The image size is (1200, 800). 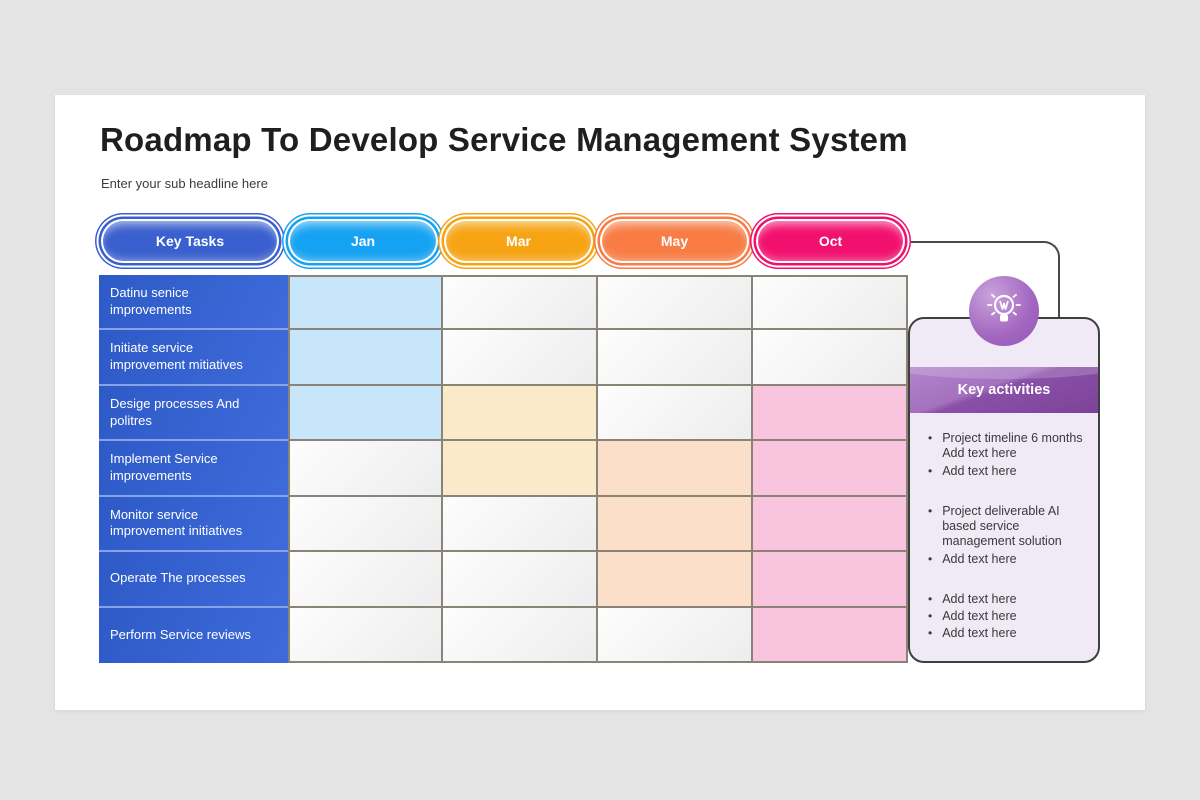 I want to click on task-label-cell: Operate The processes, so click(x=193, y=580).